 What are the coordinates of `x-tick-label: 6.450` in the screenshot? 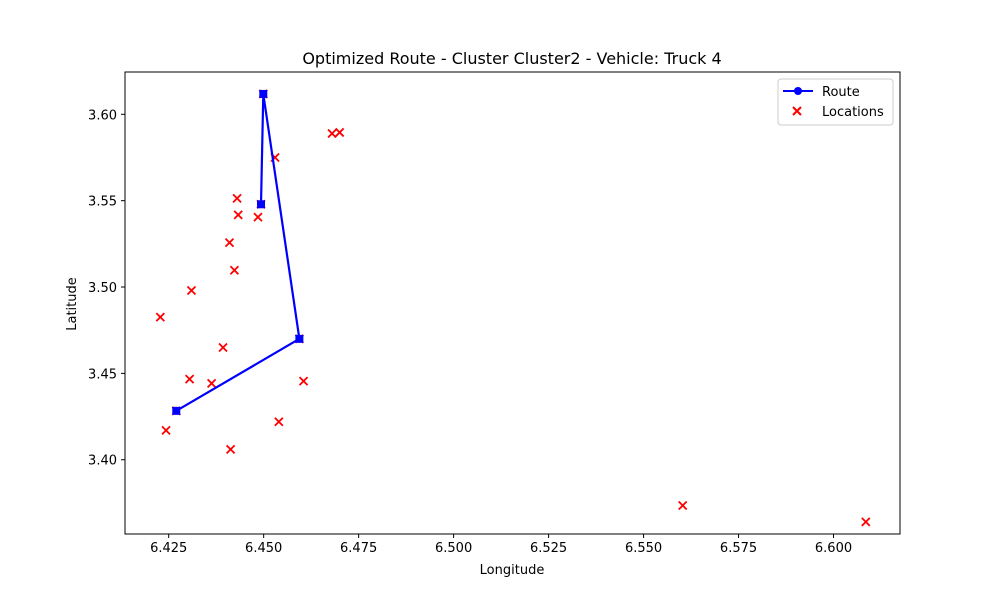 It's located at (263, 548).